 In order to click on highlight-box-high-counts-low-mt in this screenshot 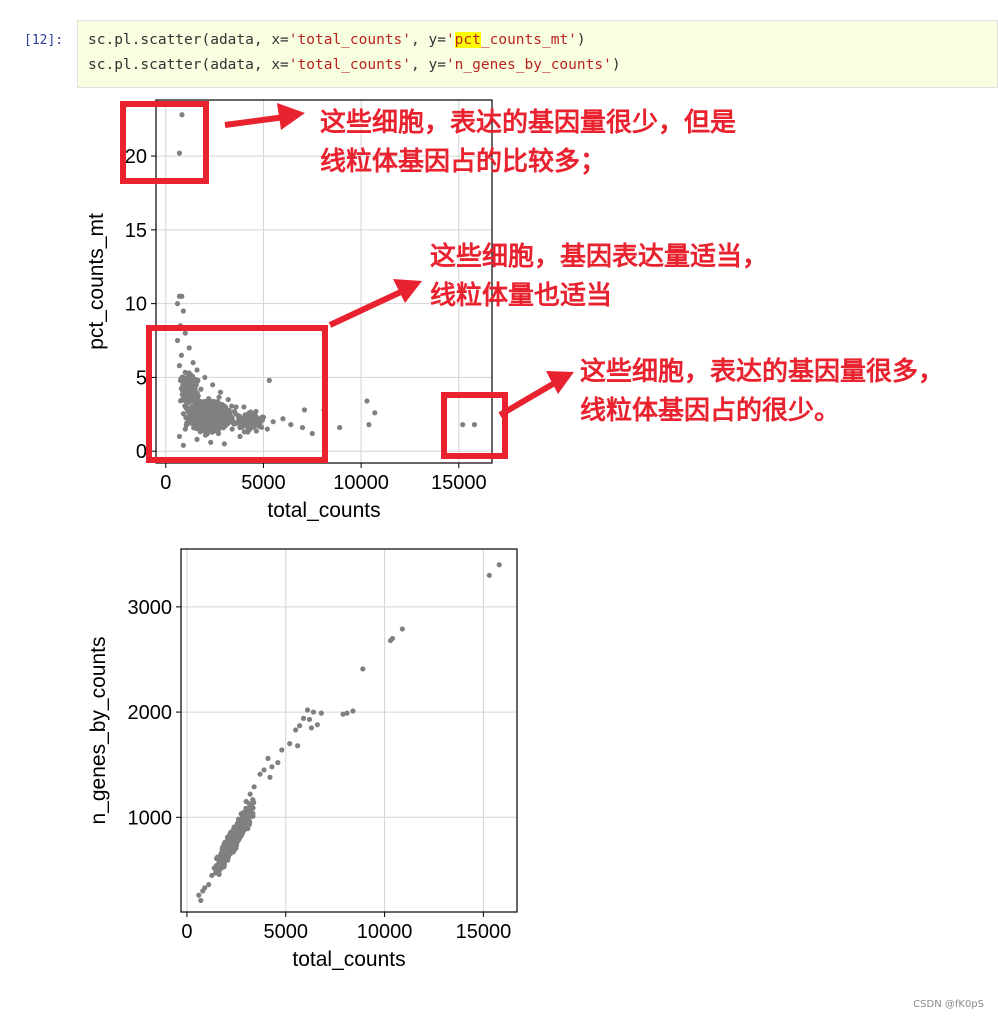, I will do `click(474, 425)`.